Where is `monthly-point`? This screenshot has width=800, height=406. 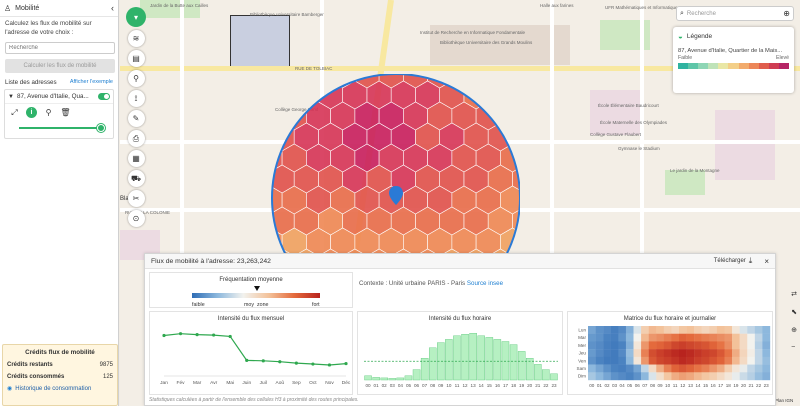 monthly-point is located at coordinates (214, 335).